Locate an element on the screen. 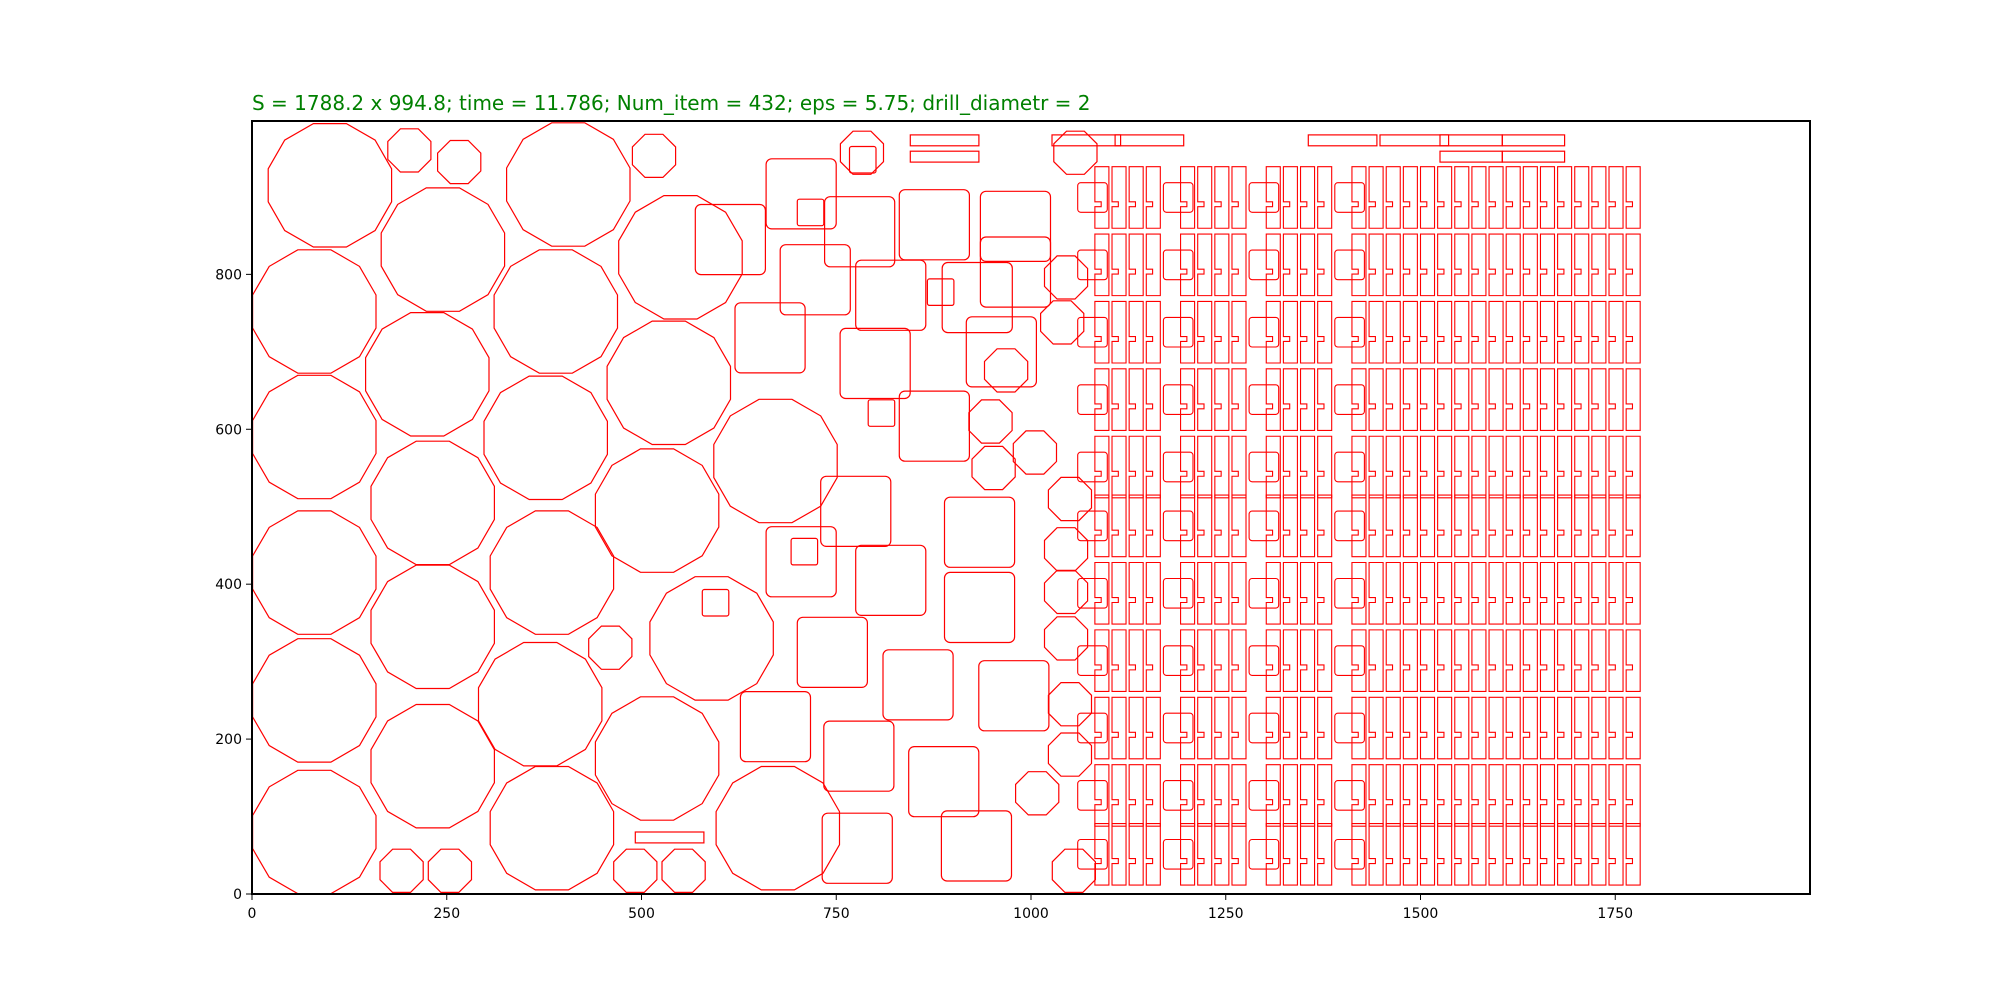  y-tick-label: 200 is located at coordinates (228, 740).